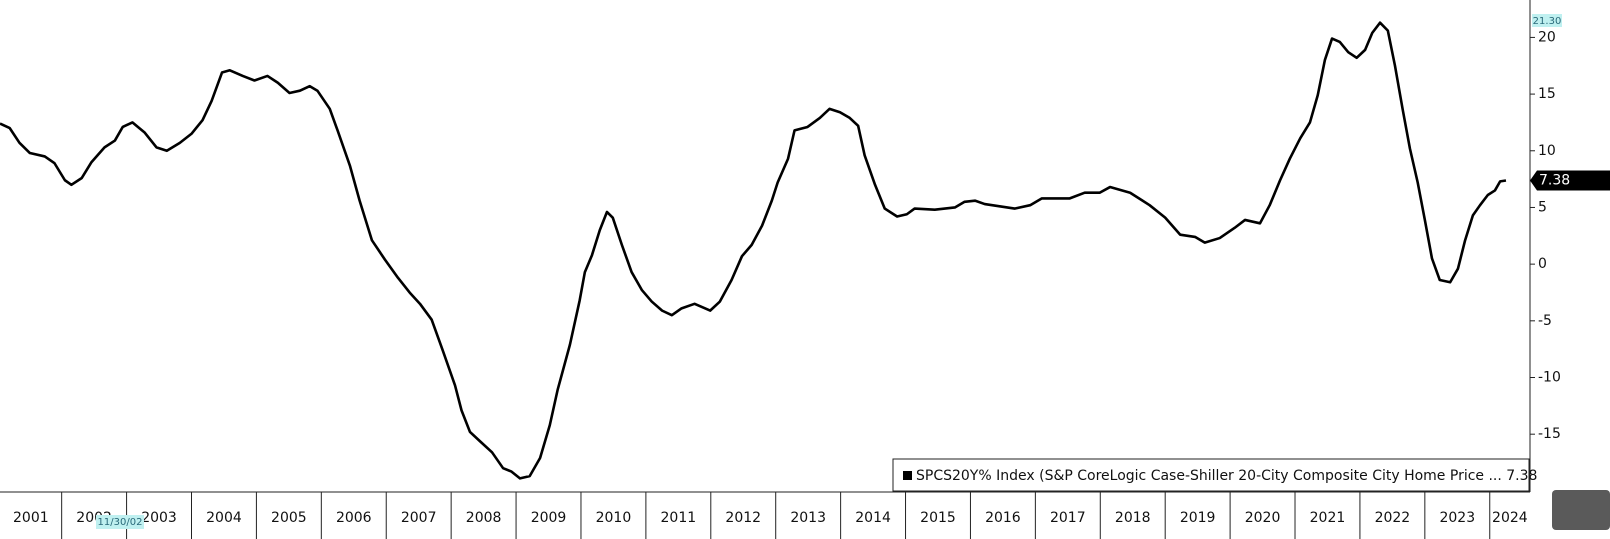 This screenshot has width=1610, height=539. What do you see at coordinates (1003, 518) in the screenshot?
I see `x-tick-label: 2016` at bounding box center [1003, 518].